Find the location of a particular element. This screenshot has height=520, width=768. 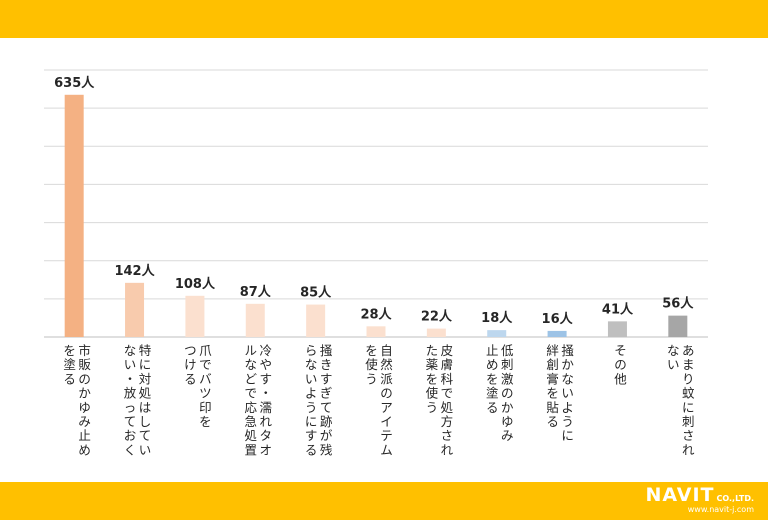

category-label-char: タ is located at coordinates (266, 435).